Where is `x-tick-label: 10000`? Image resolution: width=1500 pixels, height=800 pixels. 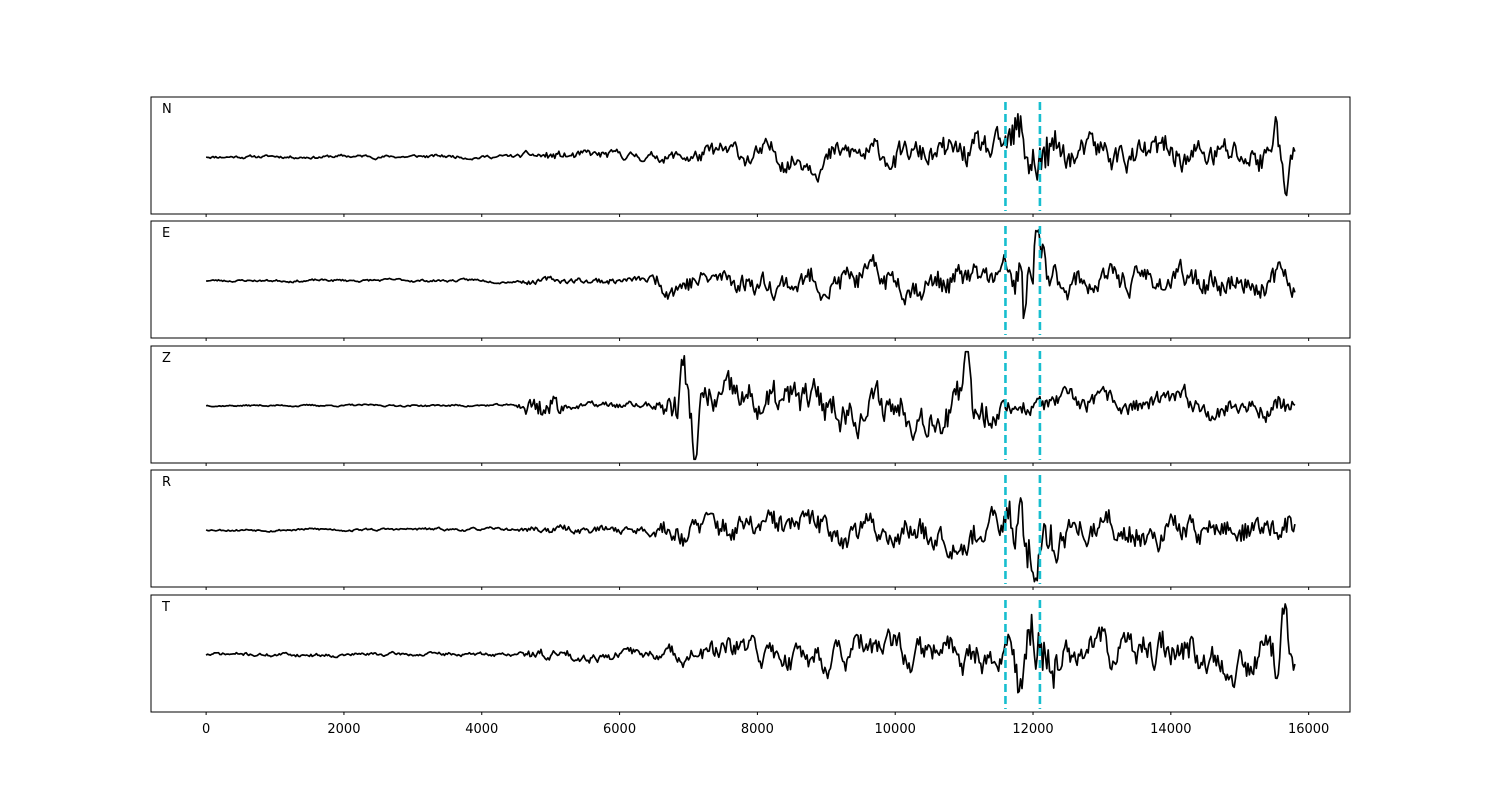
x-tick-label: 10000 is located at coordinates (895, 729).